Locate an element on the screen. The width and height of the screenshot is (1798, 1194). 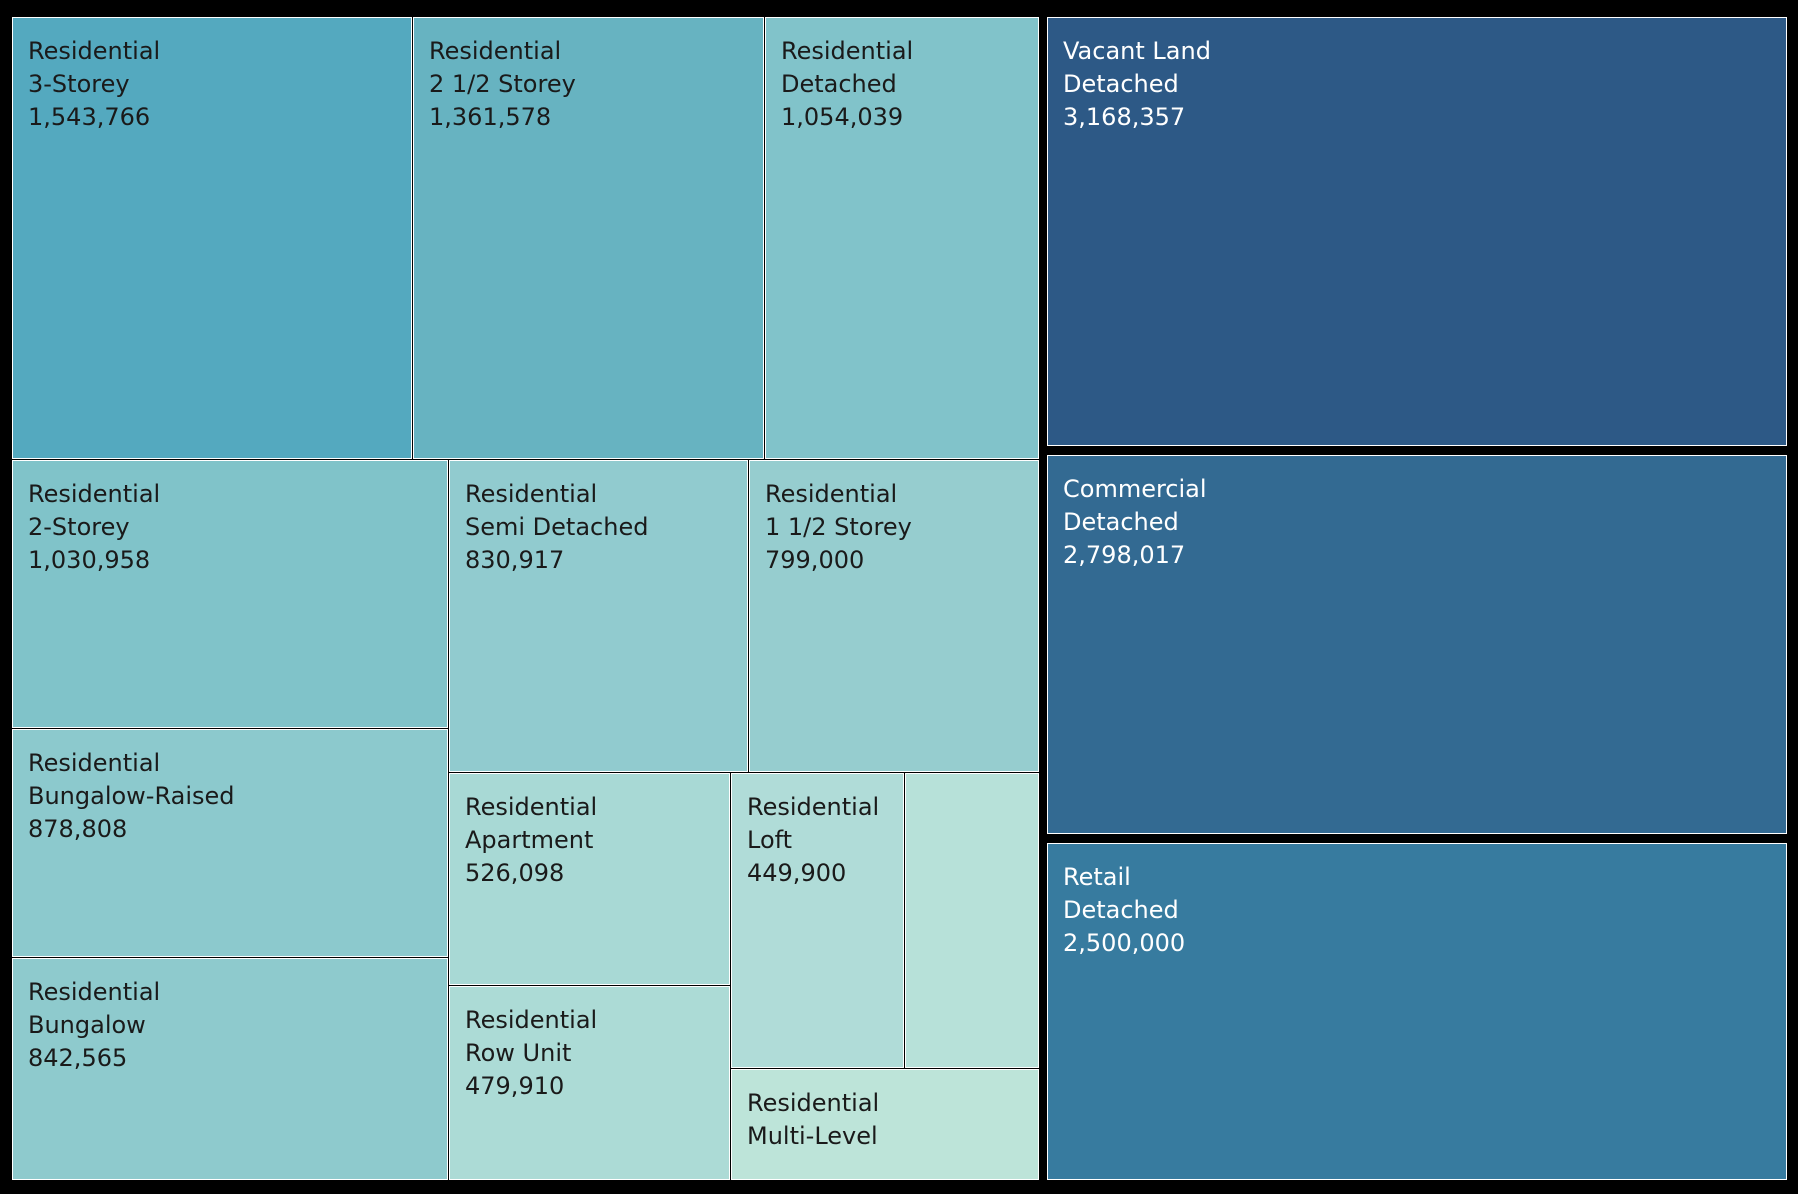
tile-subtype-label: Row Unit is located at coordinates (518, 1053).